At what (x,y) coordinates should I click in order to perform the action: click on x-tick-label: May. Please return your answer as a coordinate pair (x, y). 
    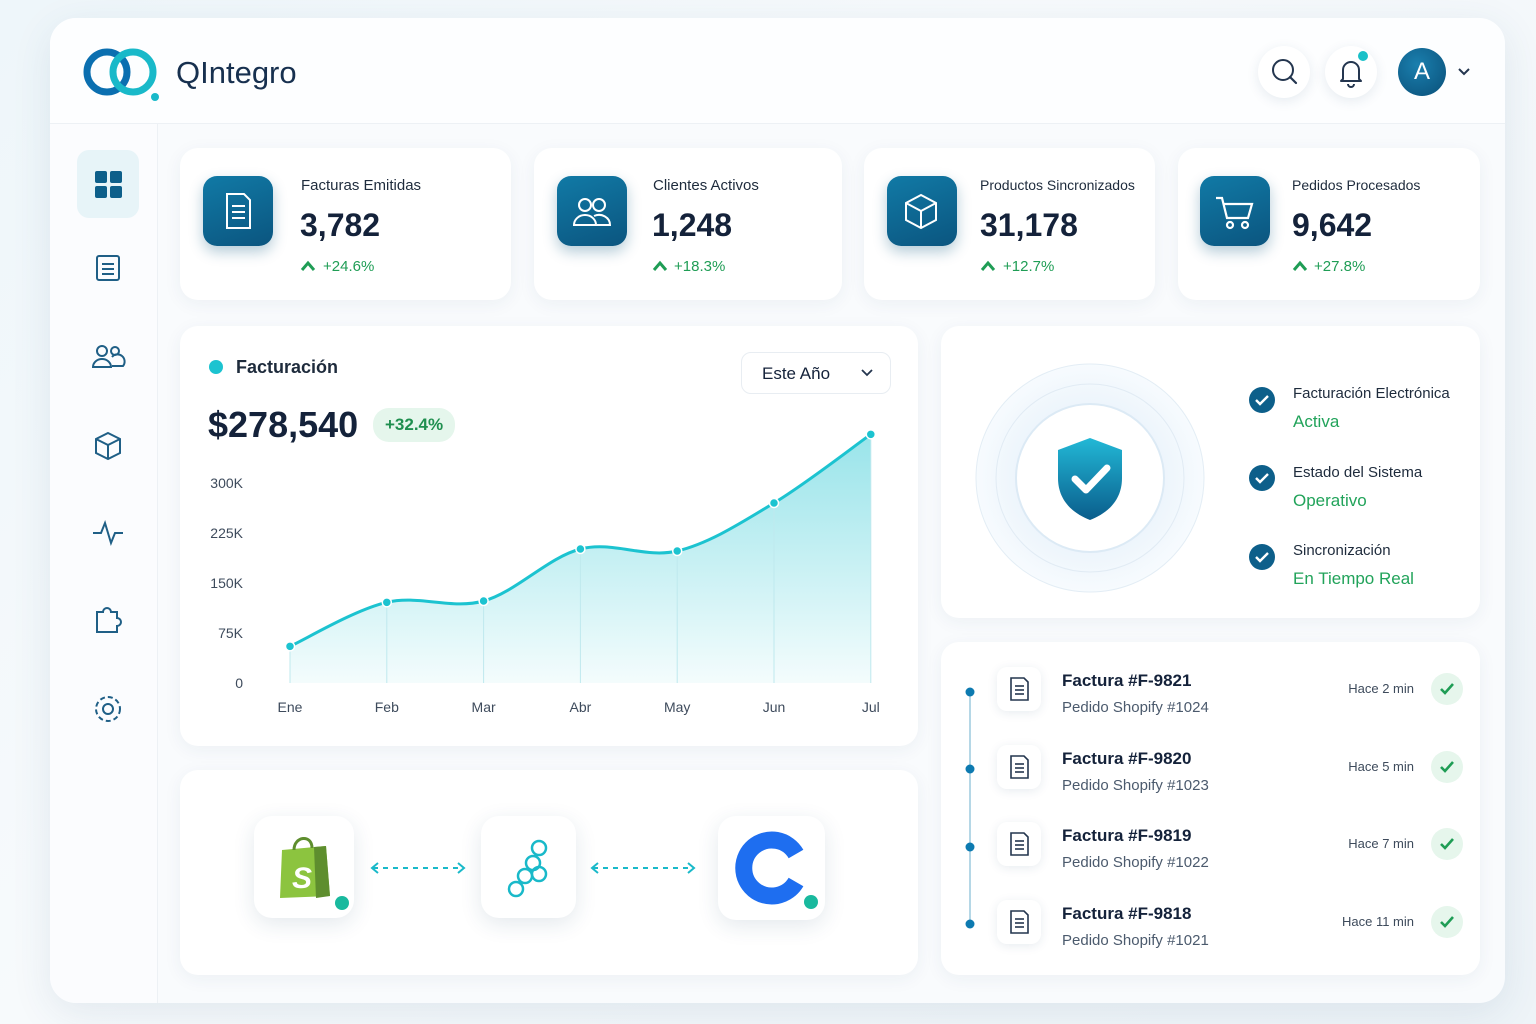
    Looking at the image, I should click on (677, 707).